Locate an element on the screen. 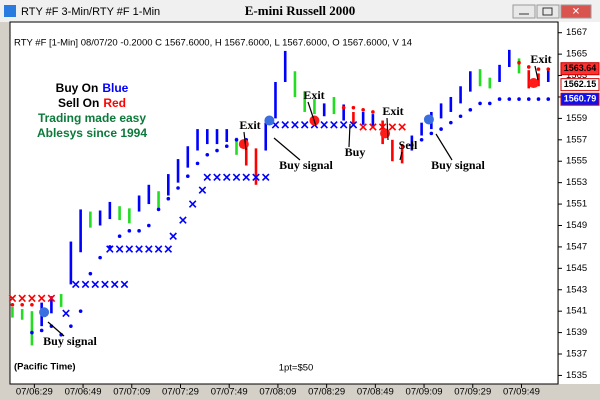 Image resolution: width=600 pixels, height=400 pixels. scale-note: 1pt=$50 is located at coordinates (296, 368).